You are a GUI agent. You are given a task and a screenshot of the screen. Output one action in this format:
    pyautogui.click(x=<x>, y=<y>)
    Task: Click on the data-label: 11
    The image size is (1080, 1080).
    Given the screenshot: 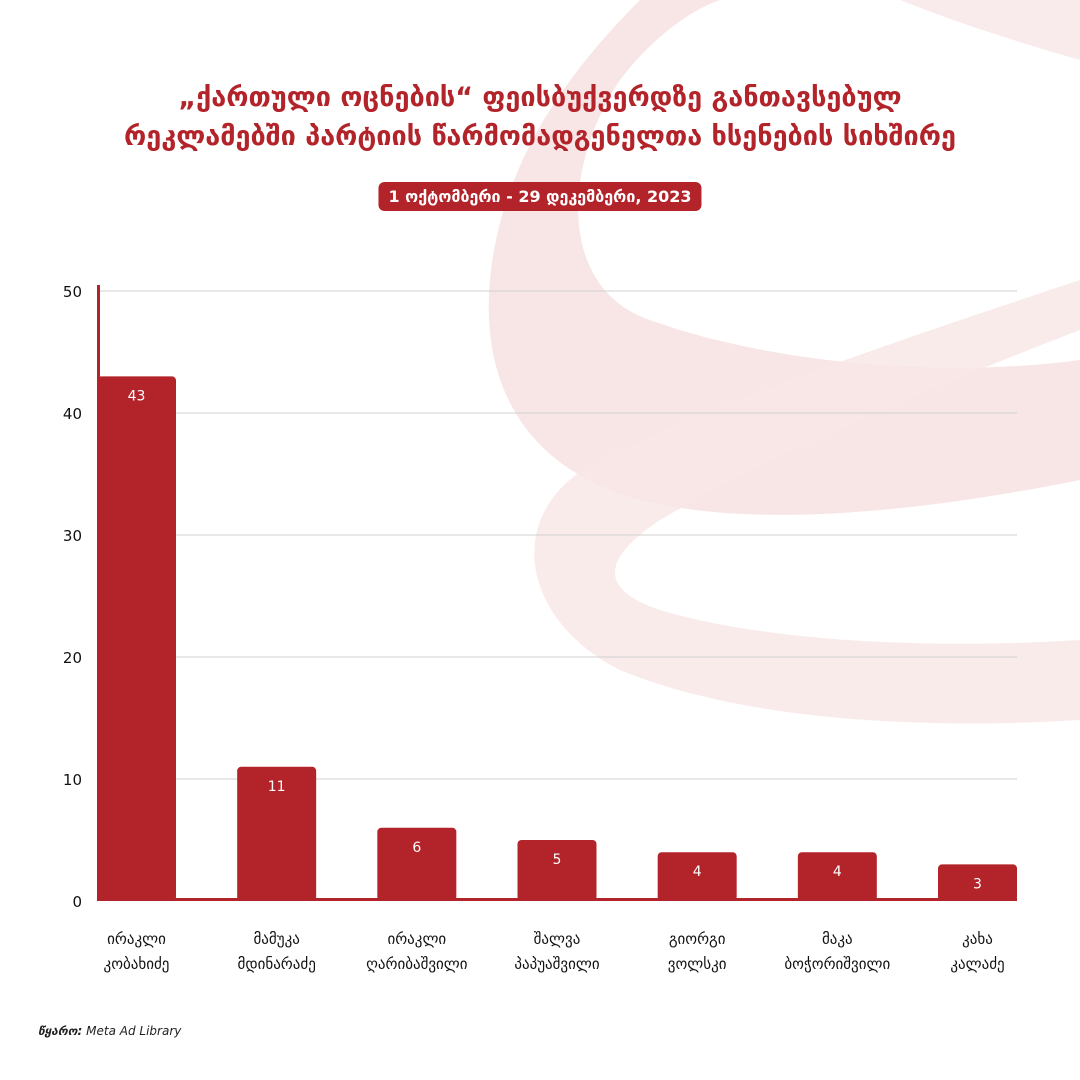 What is the action you would take?
    pyautogui.click(x=277, y=787)
    